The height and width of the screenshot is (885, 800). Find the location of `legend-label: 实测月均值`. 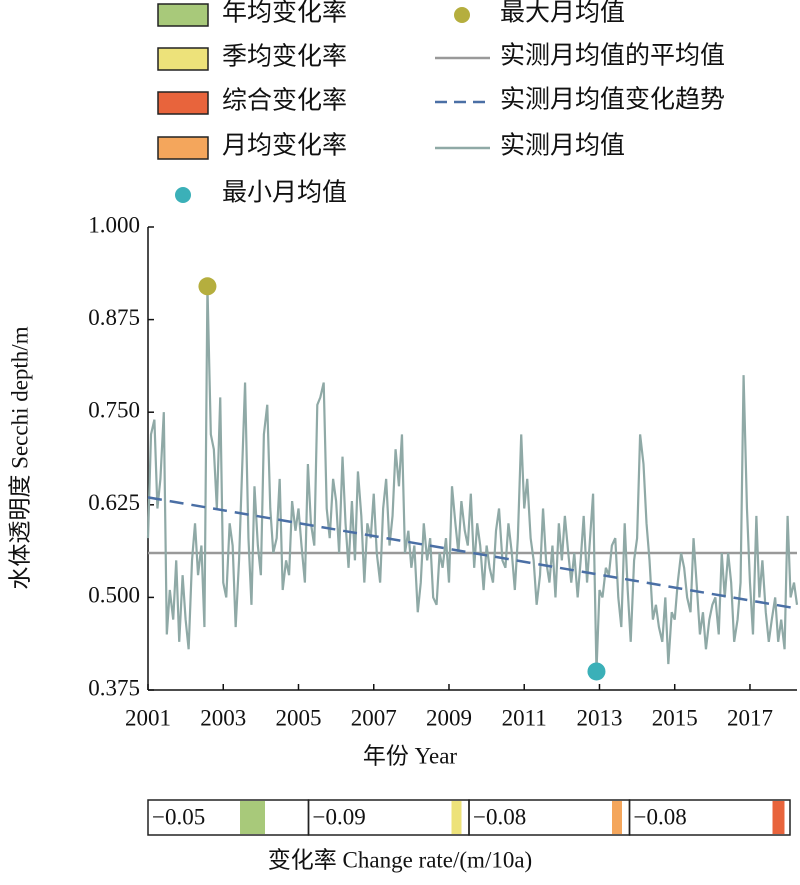

legend-label: 实测月均值 is located at coordinates (562, 146).